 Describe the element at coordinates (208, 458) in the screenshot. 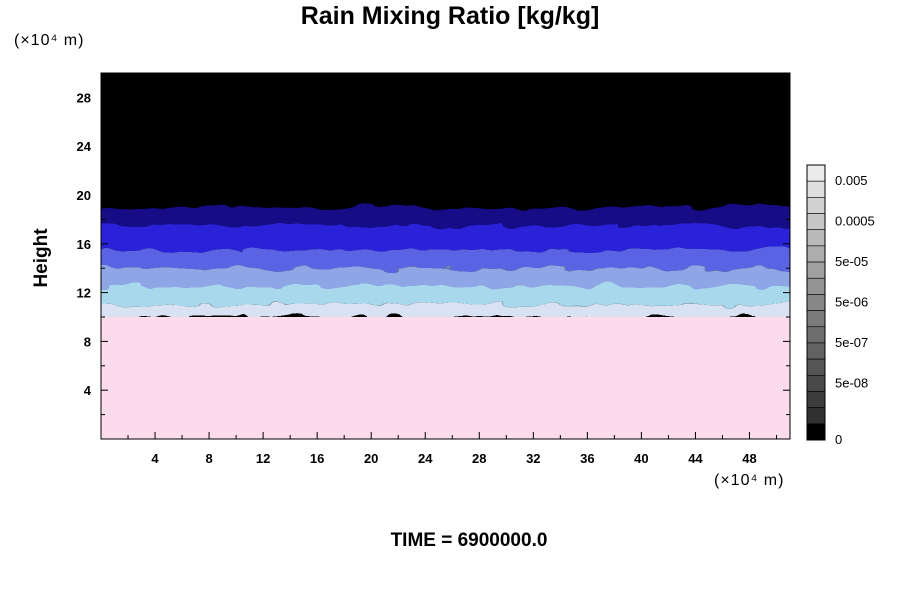

I see `x-tick-label: 8` at that location.